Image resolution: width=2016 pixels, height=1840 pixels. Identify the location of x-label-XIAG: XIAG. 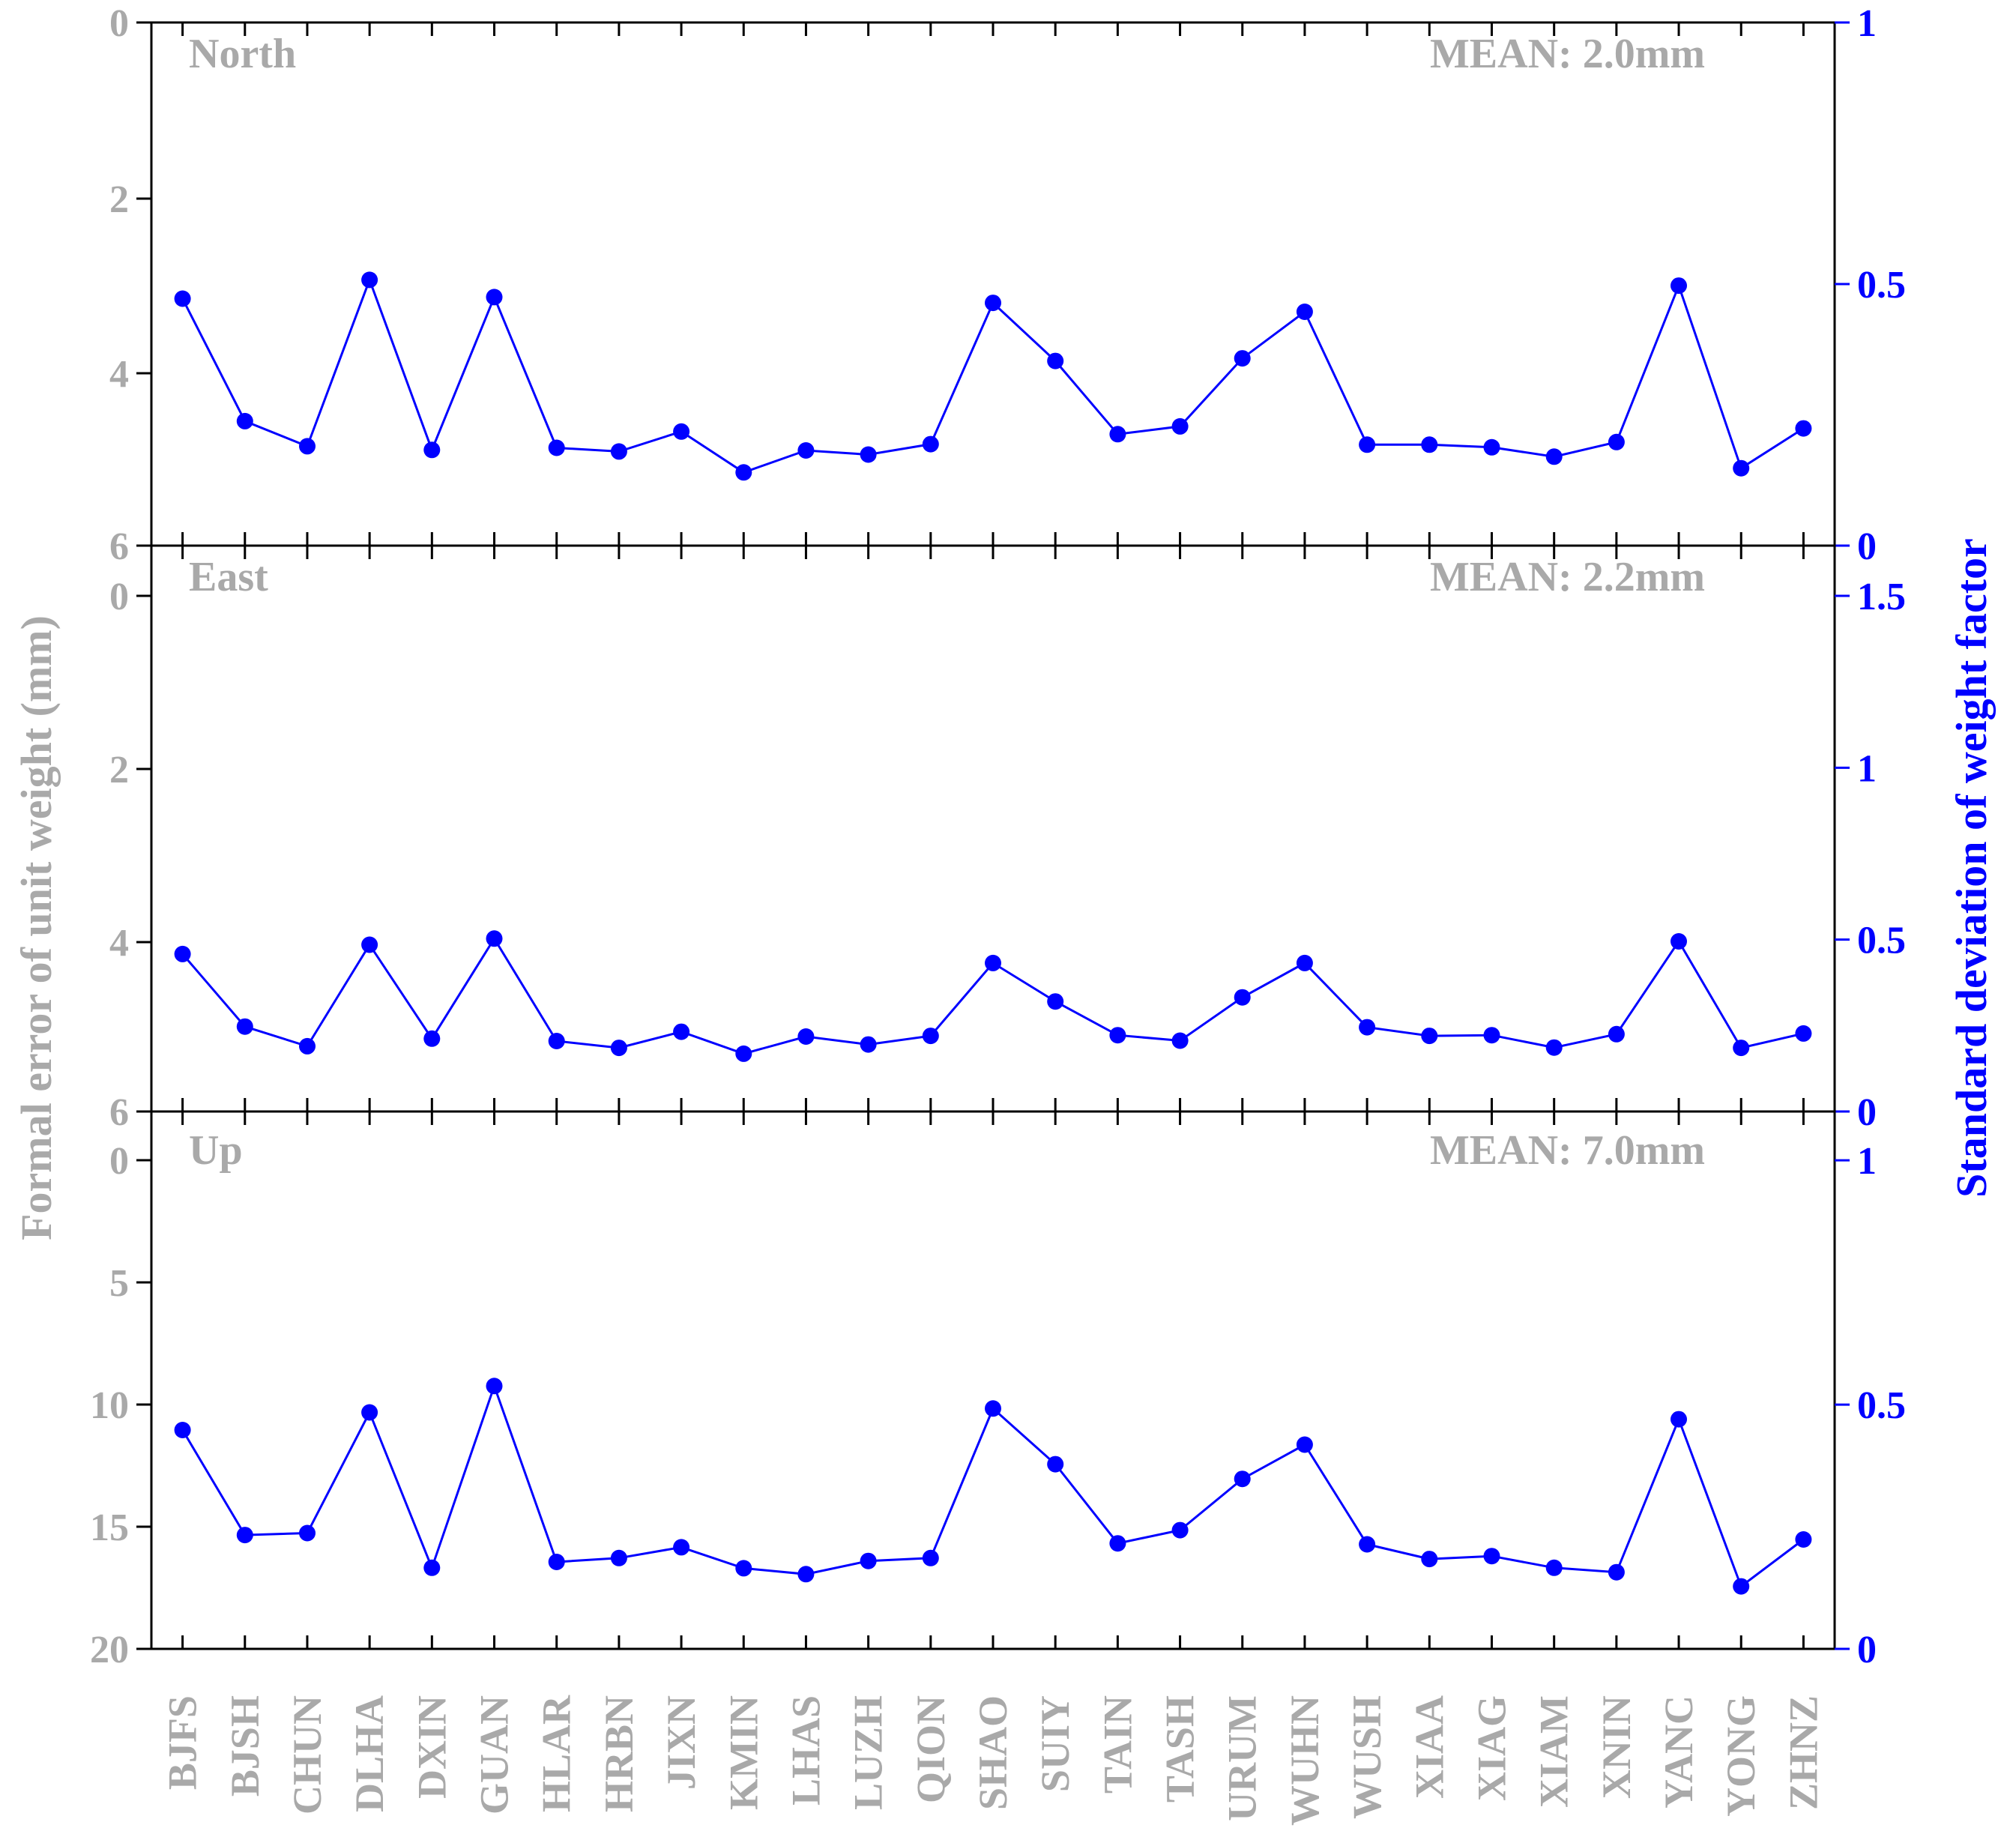
(1492, 1748).